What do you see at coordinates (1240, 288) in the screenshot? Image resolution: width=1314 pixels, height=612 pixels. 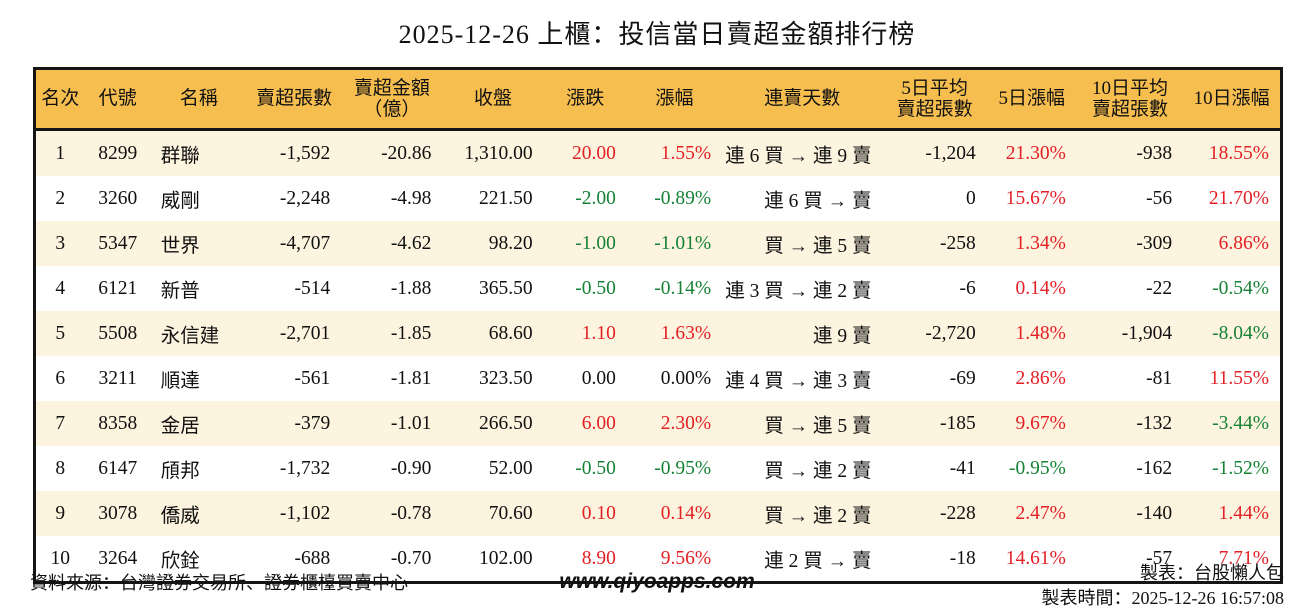 I see `cell-p10: -0.54%` at bounding box center [1240, 288].